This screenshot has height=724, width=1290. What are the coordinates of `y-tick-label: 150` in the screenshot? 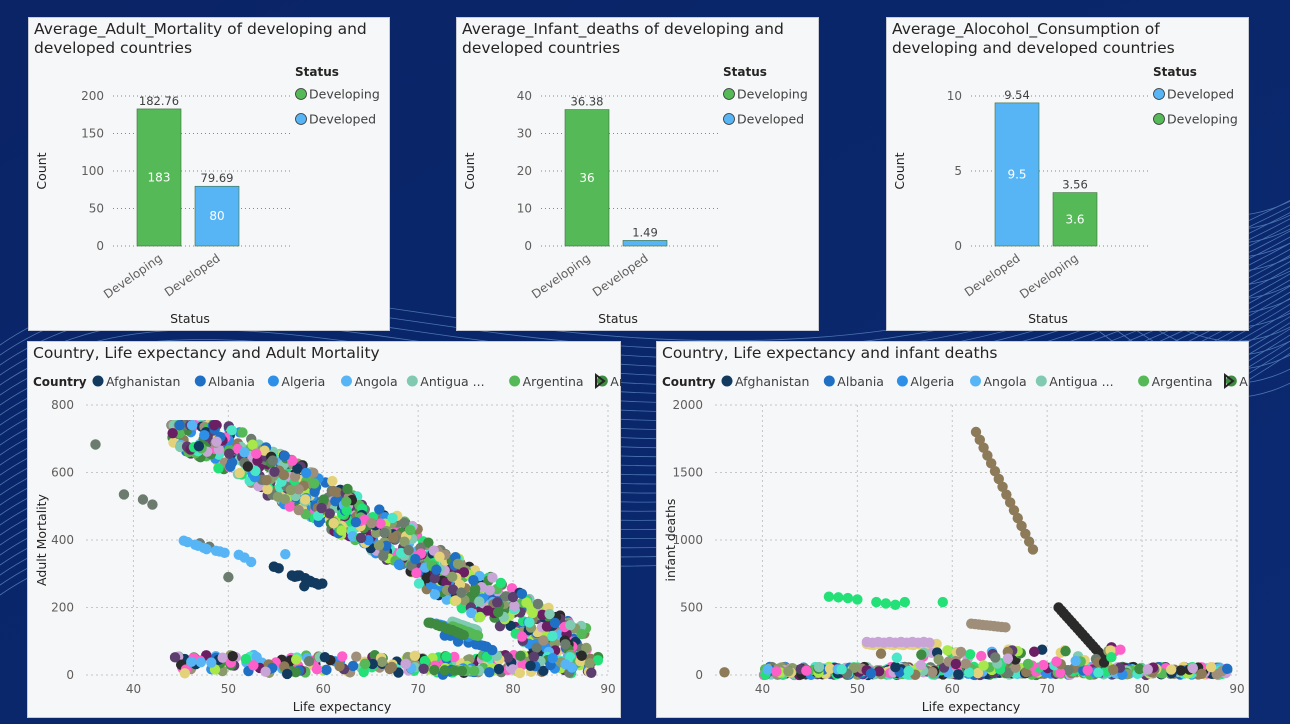 It's located at (92, 134).